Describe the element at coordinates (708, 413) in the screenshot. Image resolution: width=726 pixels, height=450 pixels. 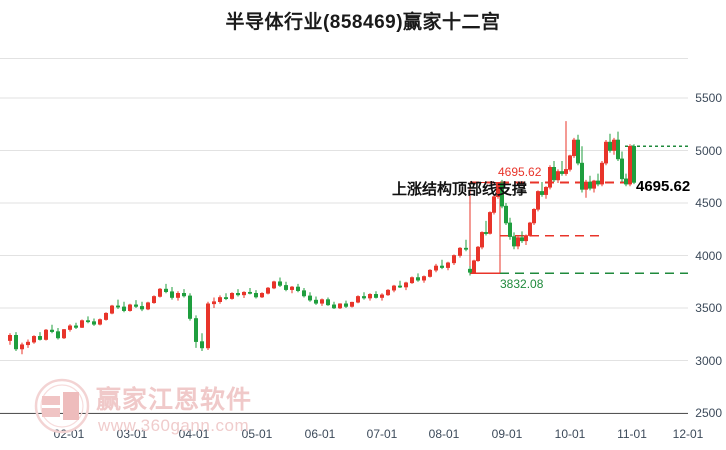
I see `y-axis-tick-label: 2500` at that location.